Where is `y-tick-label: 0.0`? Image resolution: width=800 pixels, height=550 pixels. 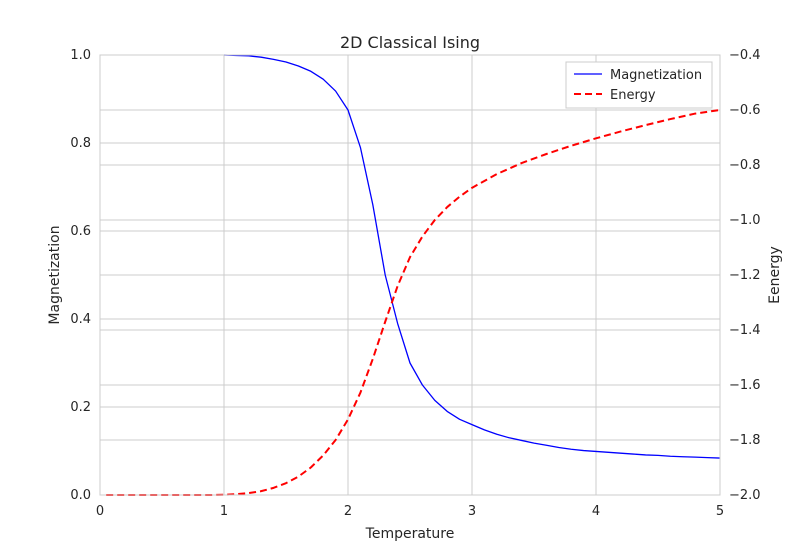 y-tick-label: 0.0 is located at coordinates (80, 495).